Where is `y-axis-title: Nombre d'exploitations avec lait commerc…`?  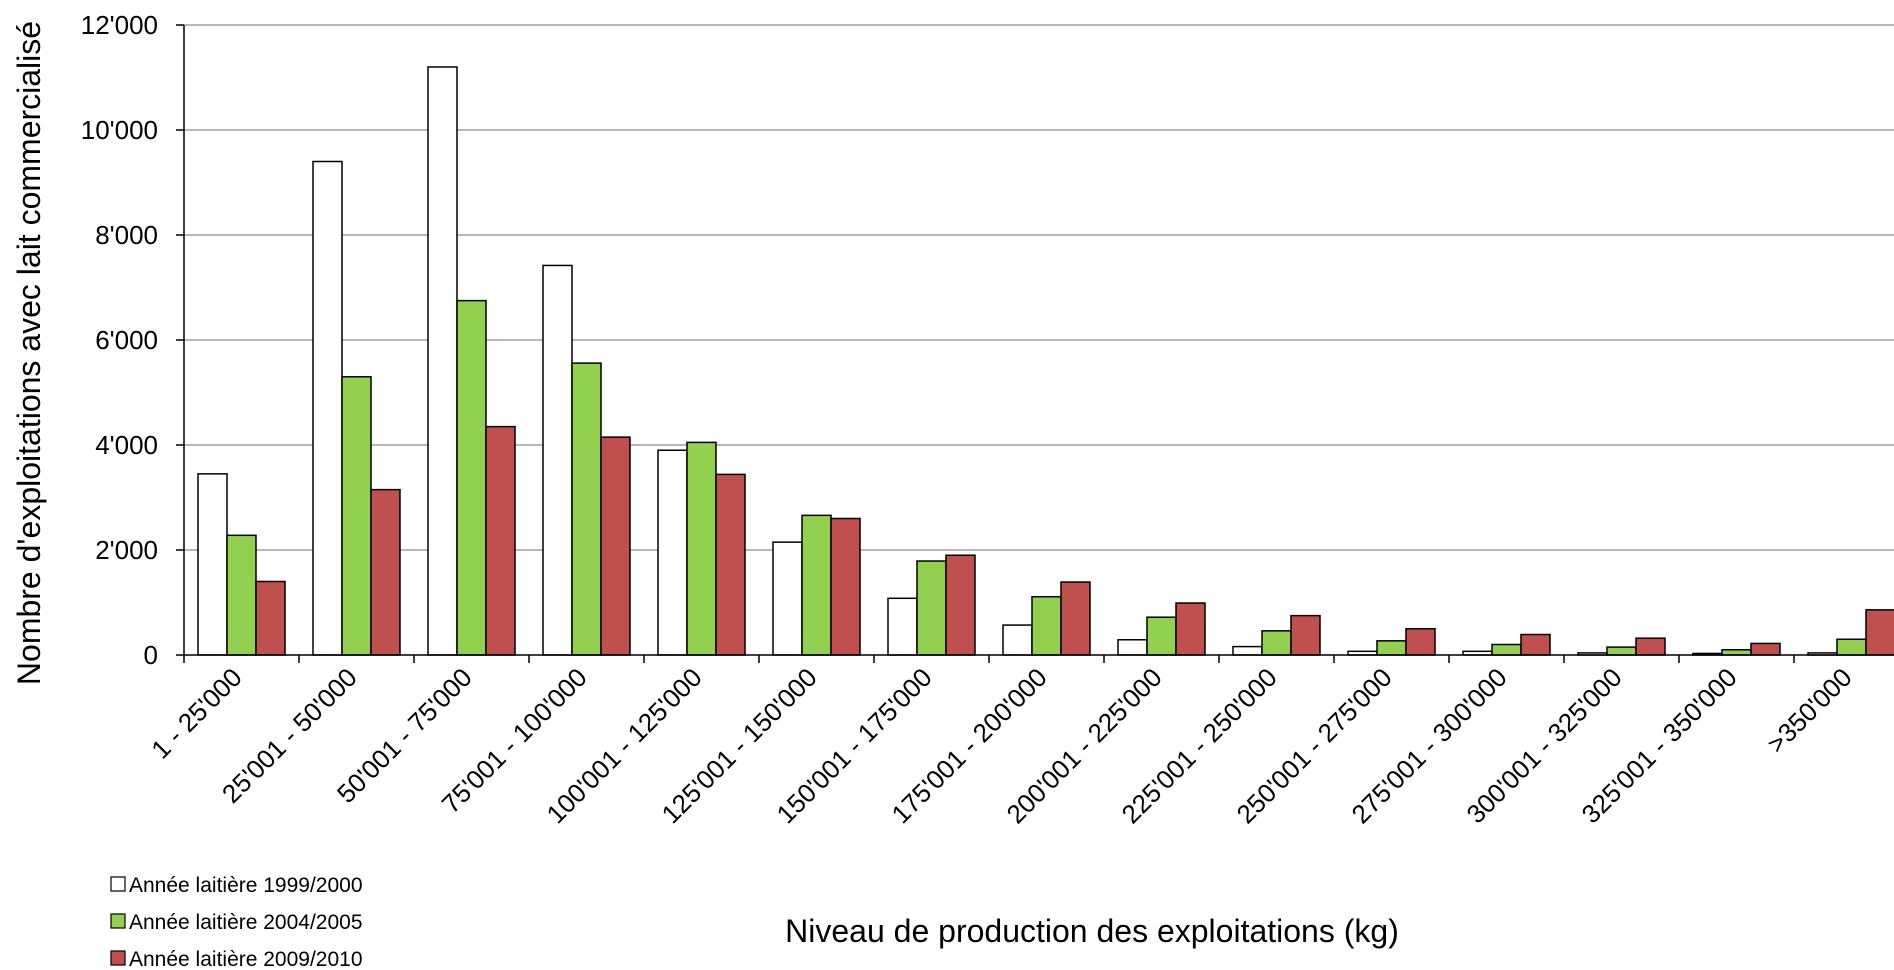 y-axis-title: Nombre d'exploitations avec lait commerc… is located at coordinates (29, 353).